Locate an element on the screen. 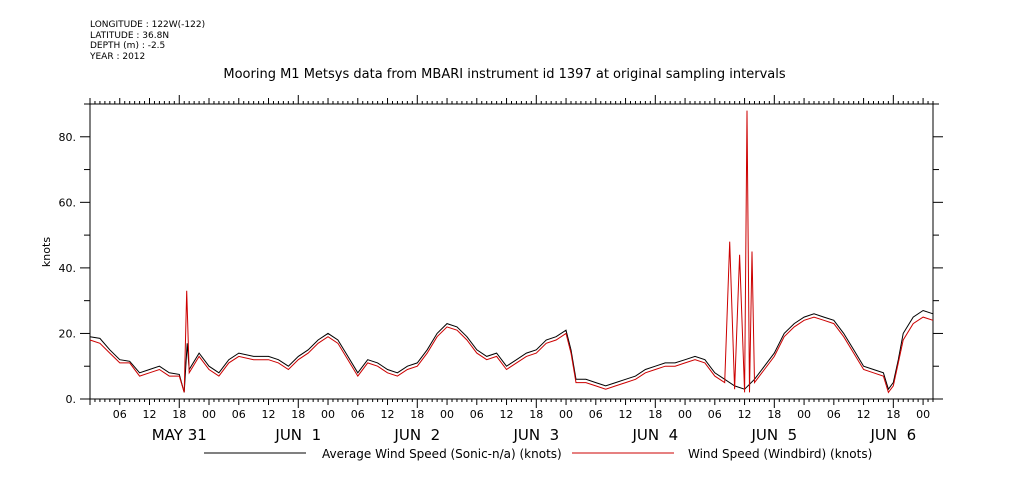 This screenshot has width=1009, height=504. y-tick-labels: 0. 20. 40. 60. 80. is located at coordinates (68, 268).